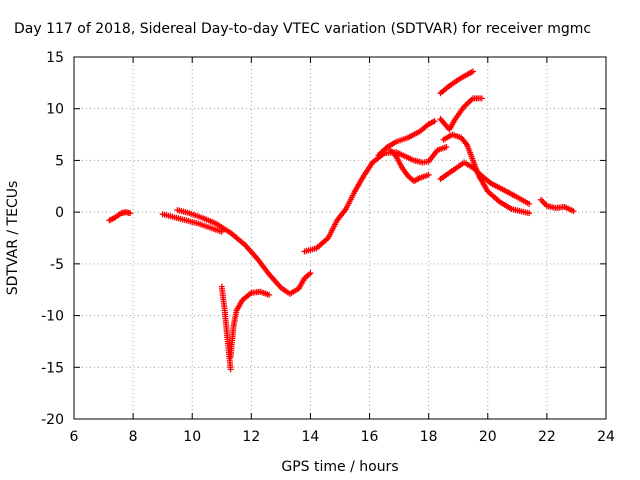 Image resolution: width=640 pixels, height=480 pixels. What do you see at coordinates (547, 437) in the screenshot?
I see `x-tick-label: 22` at bounding box center [547, 437].